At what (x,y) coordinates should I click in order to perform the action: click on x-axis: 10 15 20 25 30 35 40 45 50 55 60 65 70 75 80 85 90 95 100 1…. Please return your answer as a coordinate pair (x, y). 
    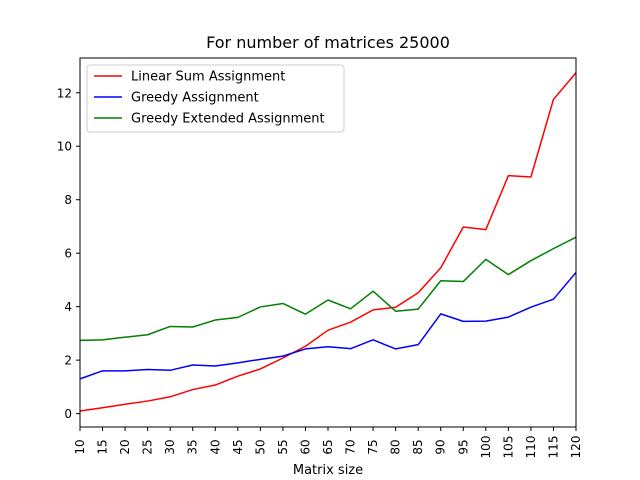
    Looking at the image, I should click on (328, 442).